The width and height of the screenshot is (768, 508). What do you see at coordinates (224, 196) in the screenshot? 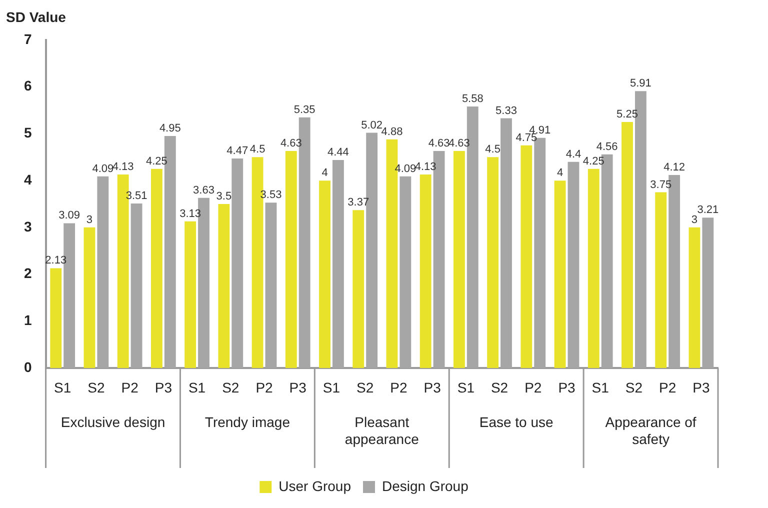
I see `data-label: 3.5` at bounding box center [224, 196].